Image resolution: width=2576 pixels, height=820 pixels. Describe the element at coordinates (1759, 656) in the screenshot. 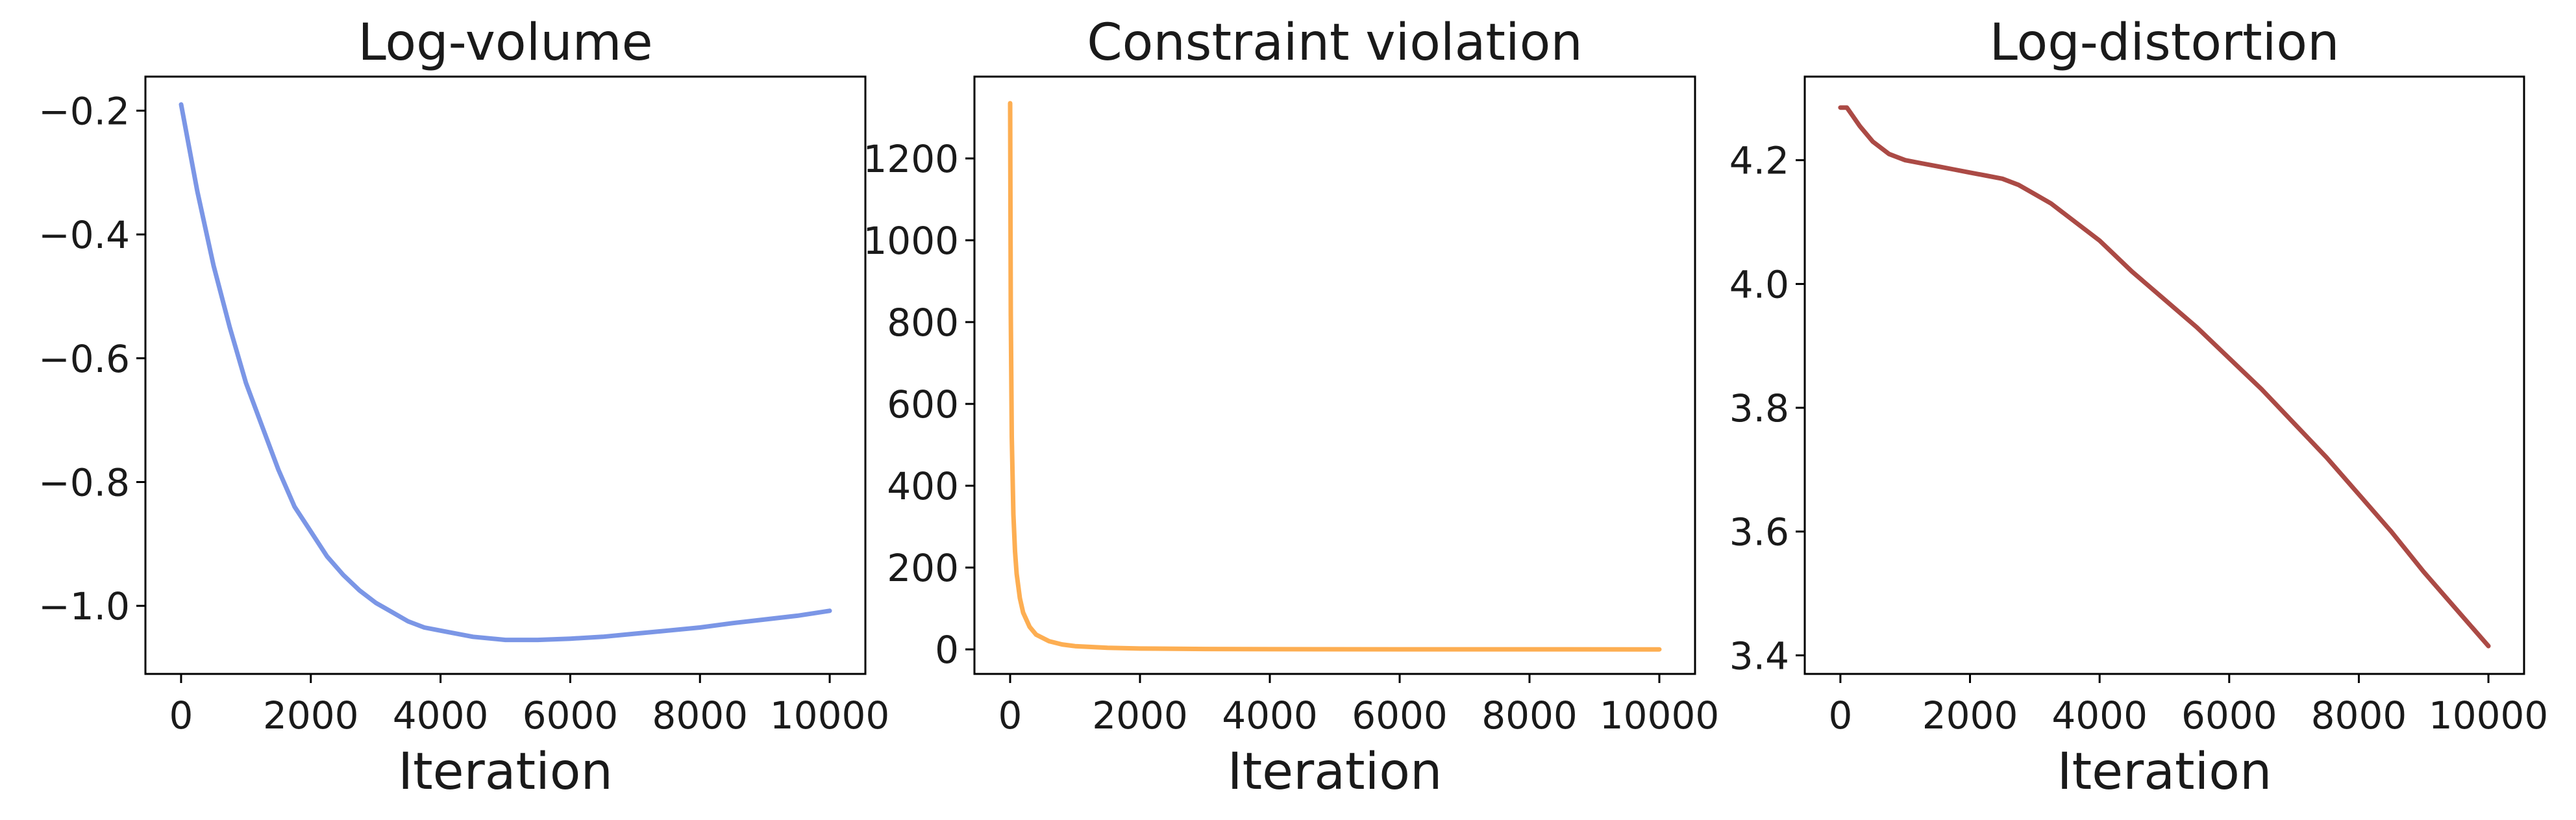

I see `y-tick-label: 3.4` at that location.